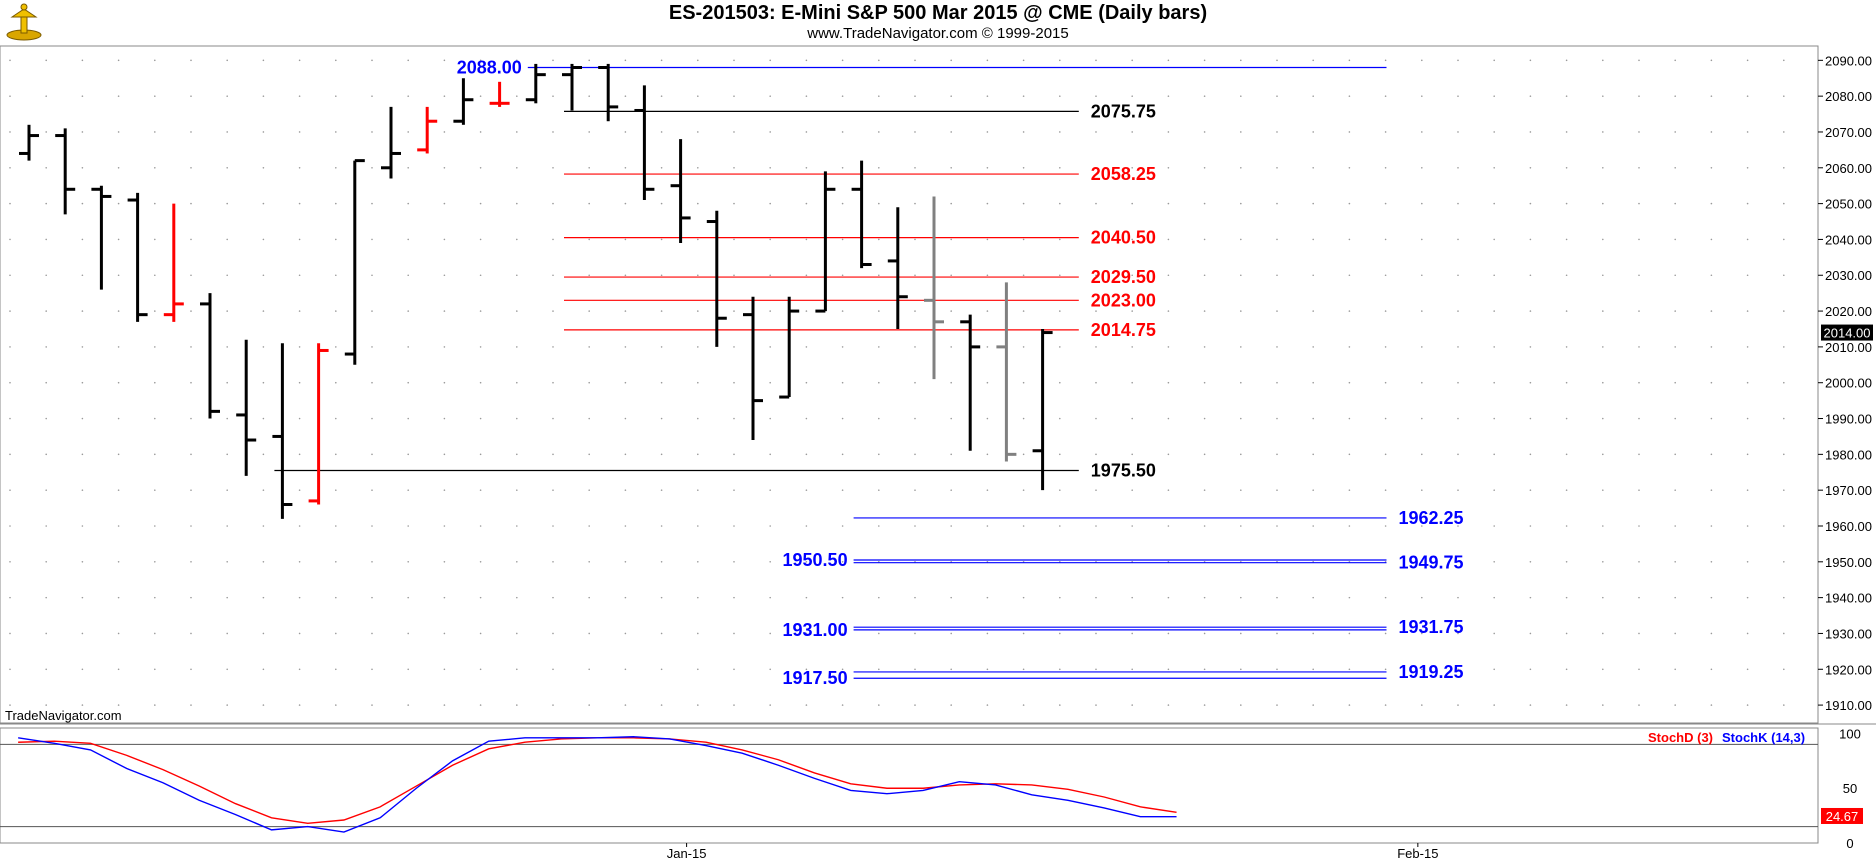 This screenshot has width=1876, height=863. I want to click on date-axis-label: Jan-15, so click(687, 853).